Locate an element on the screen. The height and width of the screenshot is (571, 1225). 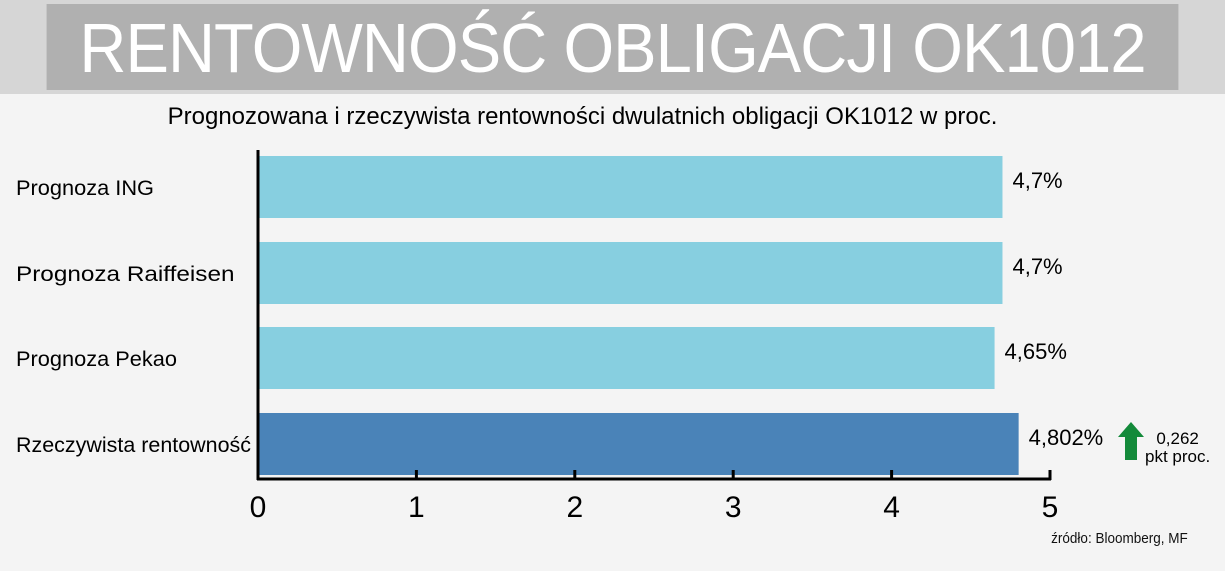
x-tick-label: 4 is located at coordinates (891, 507).